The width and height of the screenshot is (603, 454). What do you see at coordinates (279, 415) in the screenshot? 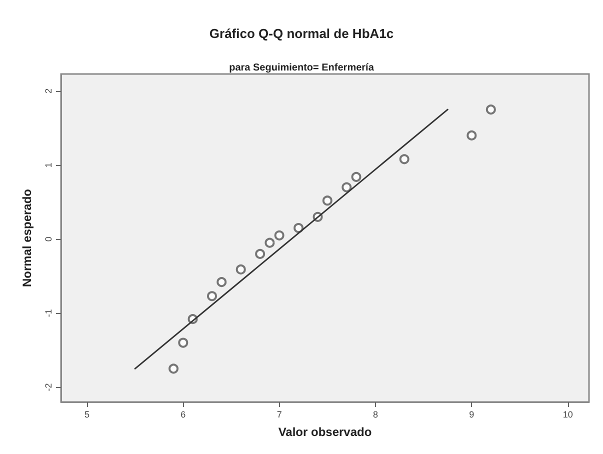
I see `x-tick-label: 7` at bounding box center [279, 415].